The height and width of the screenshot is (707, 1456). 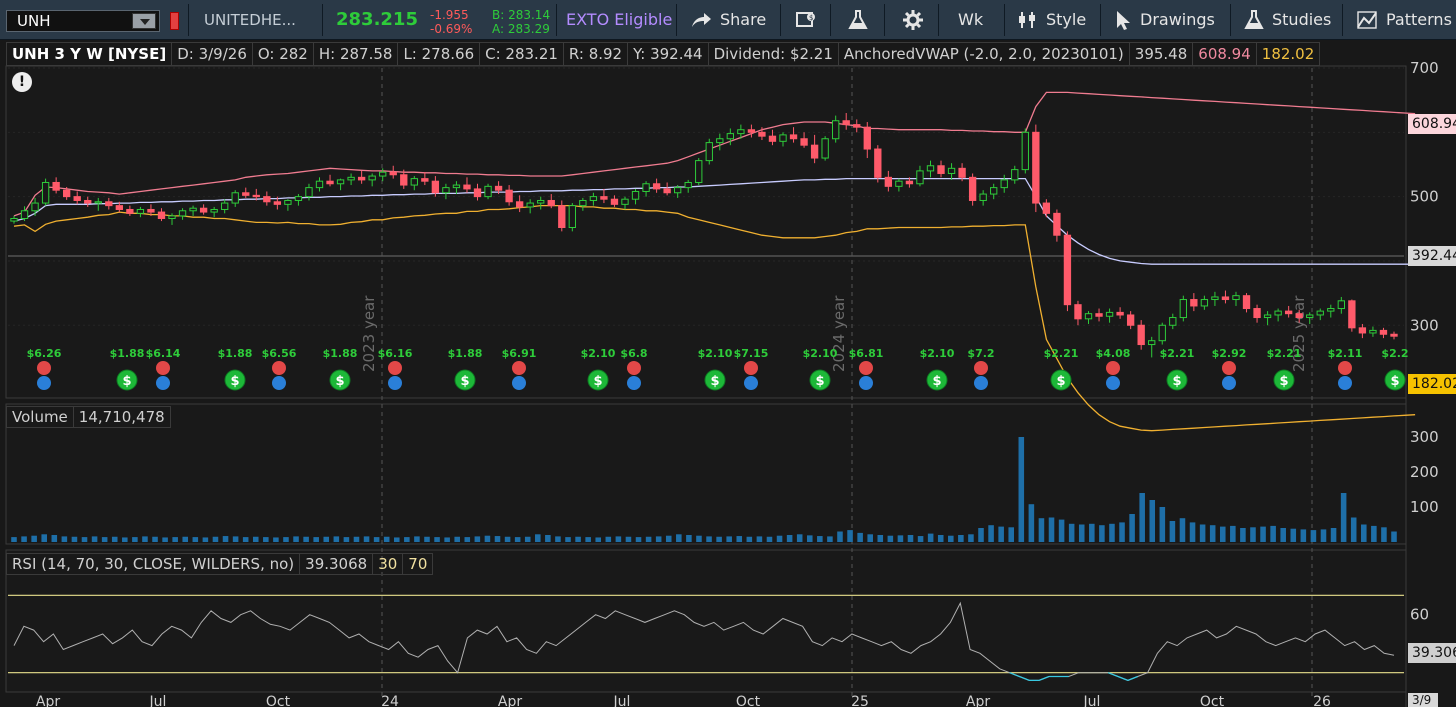 What do you see at coordinates (1404, 19) in the screenshot?
I see `patterns-button: Patterns` at bounding box center [1404, 19].